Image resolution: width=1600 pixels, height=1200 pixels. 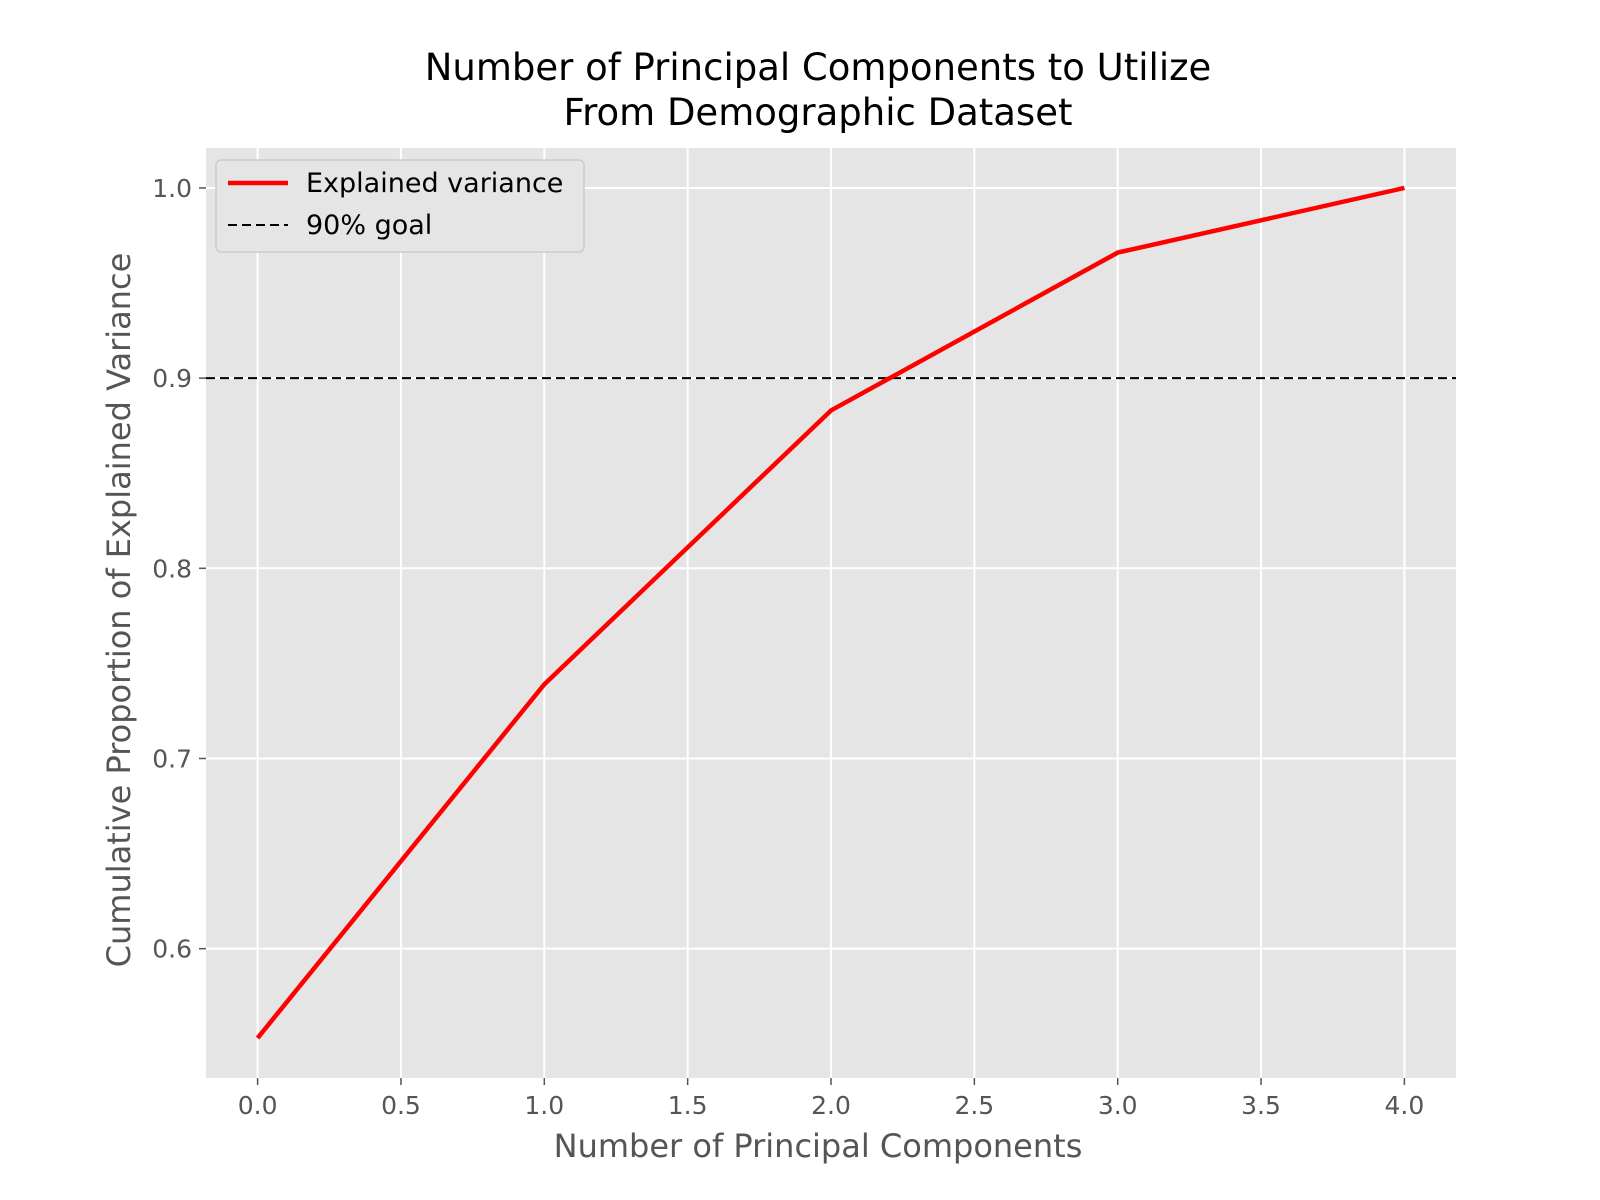 What do you see at coordinates (1405, 1105) in the screenshot?
I see `x-tick-label: 4.0` at bounding box center [1405, 1105].